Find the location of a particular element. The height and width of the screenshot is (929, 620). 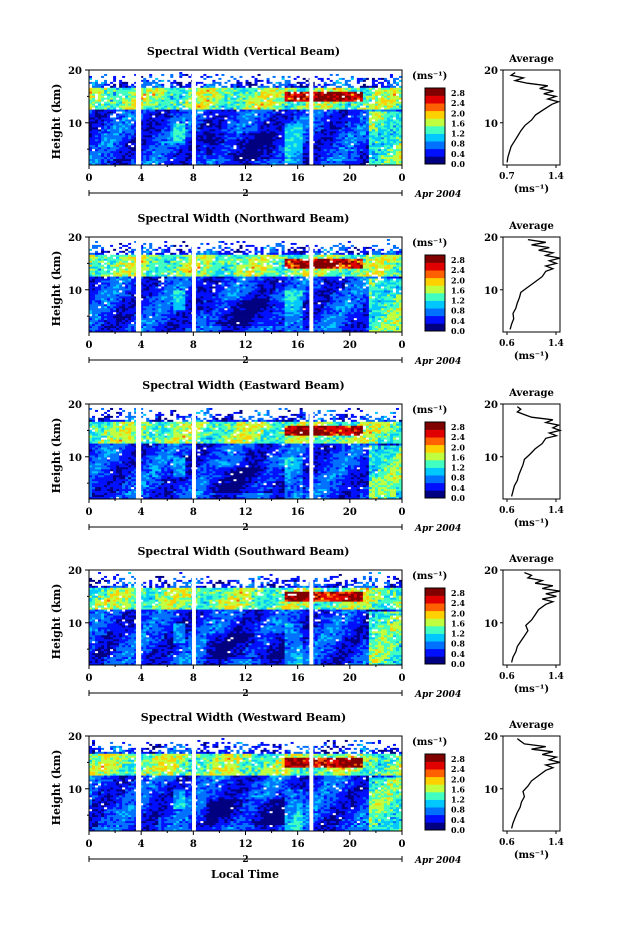

panel-title: Spectral Width (Westward Beam) is located at coordinates (243, 717).